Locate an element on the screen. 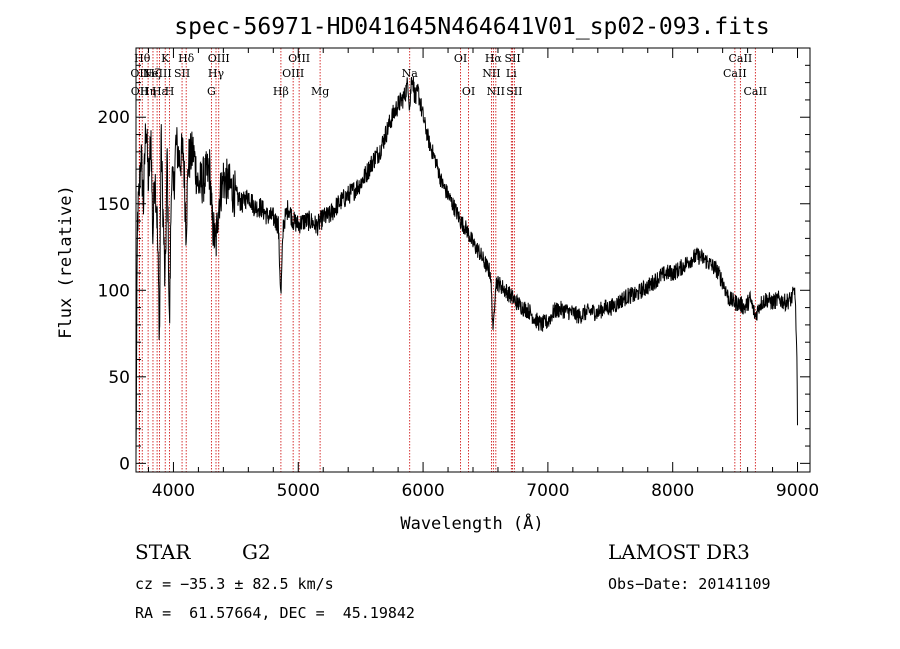 This screenshot has width=900, height=649. line-marker-label-27: CaII is located at coordinates (735, 73).